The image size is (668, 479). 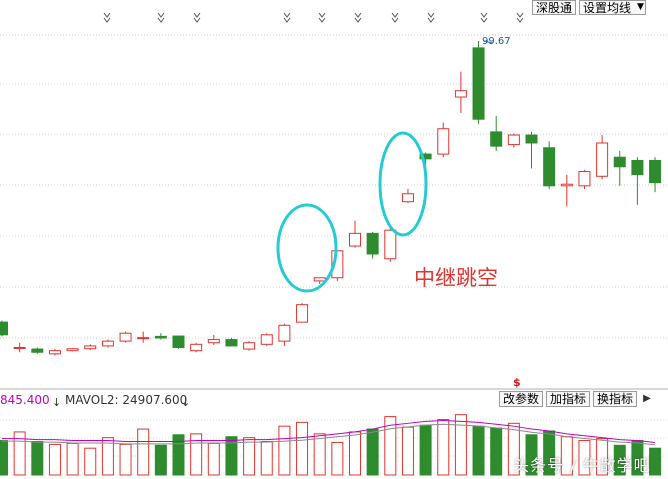 I want to click on dollar-marker-icon: $, so click(x=517, y=382).